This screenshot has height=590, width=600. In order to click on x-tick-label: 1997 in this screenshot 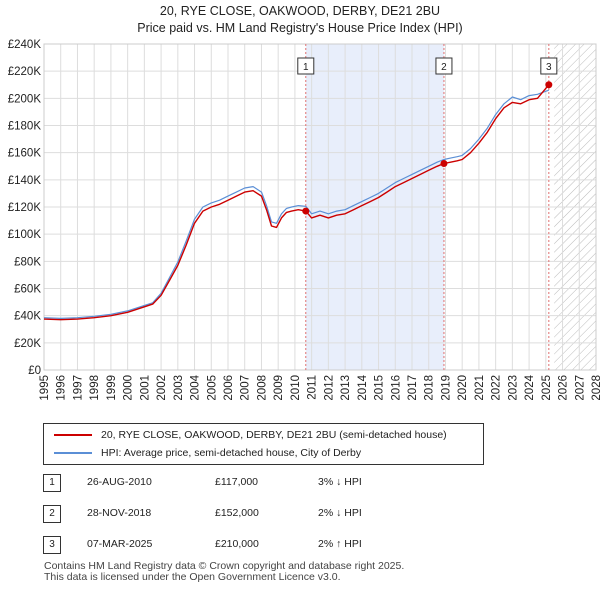, I will do `click(78, 388)`.